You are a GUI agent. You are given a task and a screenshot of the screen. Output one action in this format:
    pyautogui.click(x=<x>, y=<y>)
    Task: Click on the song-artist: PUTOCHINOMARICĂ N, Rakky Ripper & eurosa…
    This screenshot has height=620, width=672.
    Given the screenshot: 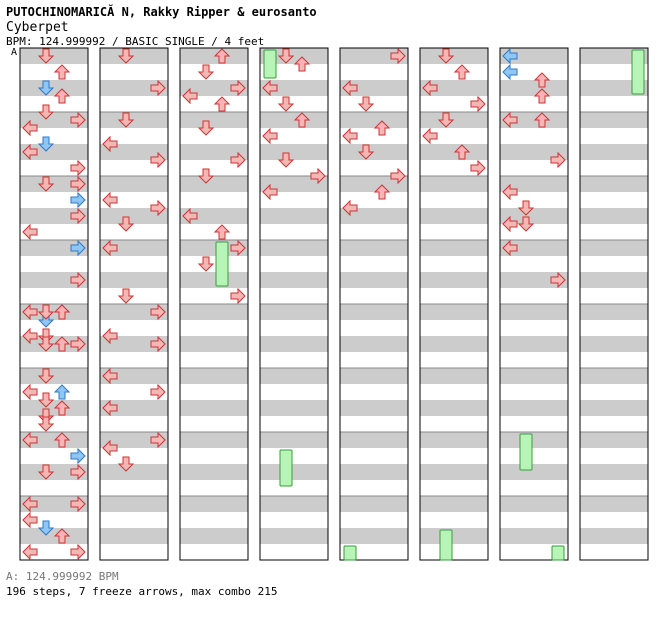 What is the action you would take?
    pyautogui.click(x=161, y=12)
    